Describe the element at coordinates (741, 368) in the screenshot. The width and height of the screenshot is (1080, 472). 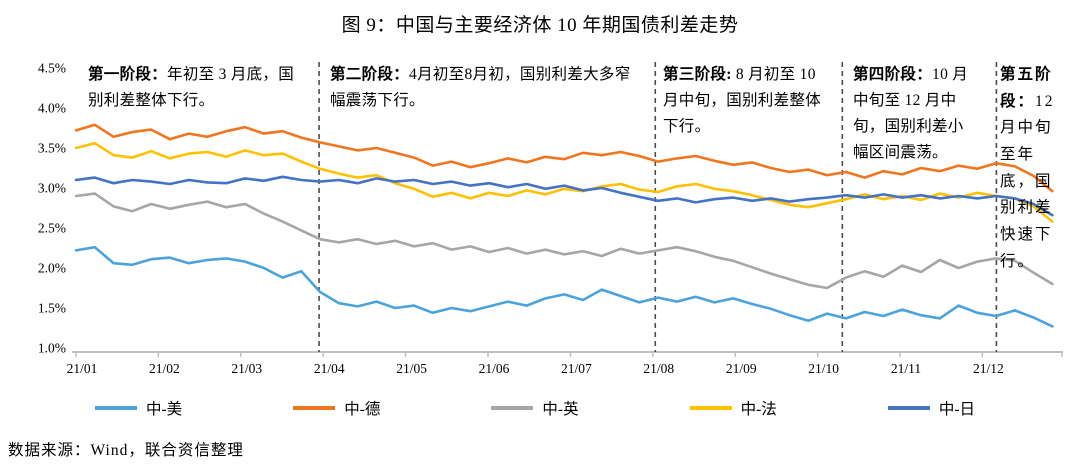
I see `x-tick-label: 21/09` at that location.